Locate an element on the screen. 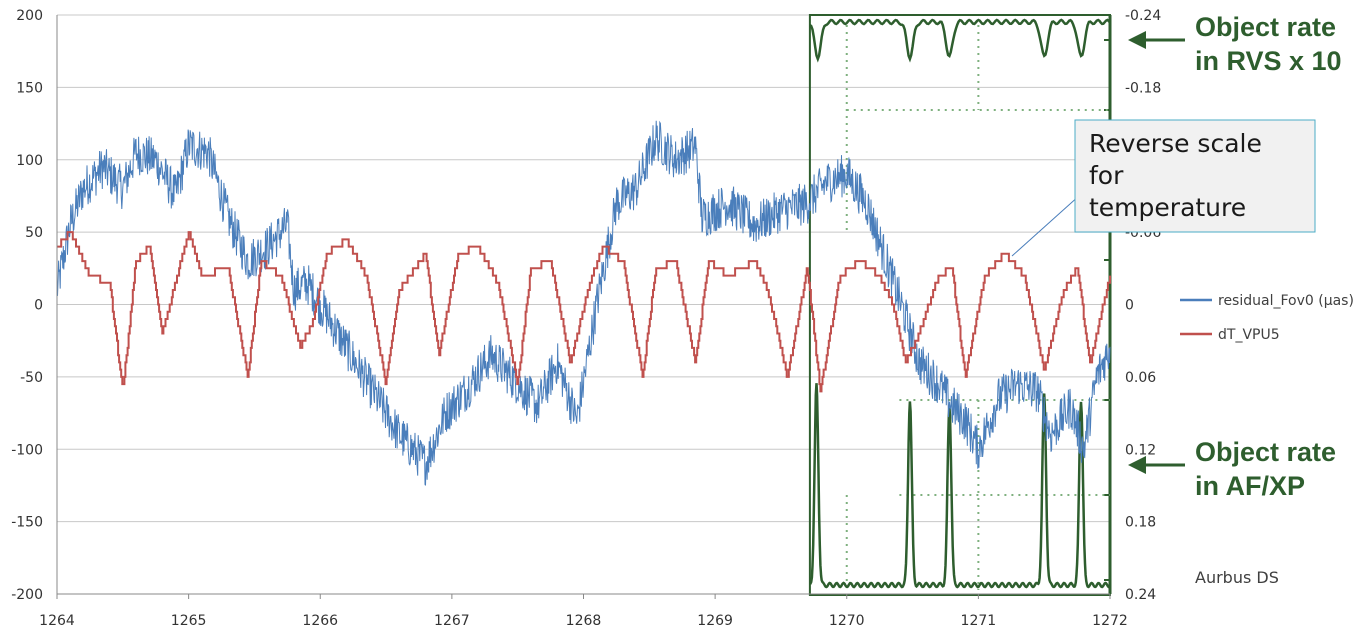 This screenshot has width=1366, height=632. x-tick-label: 1267 is located at coordinates (452, 621).